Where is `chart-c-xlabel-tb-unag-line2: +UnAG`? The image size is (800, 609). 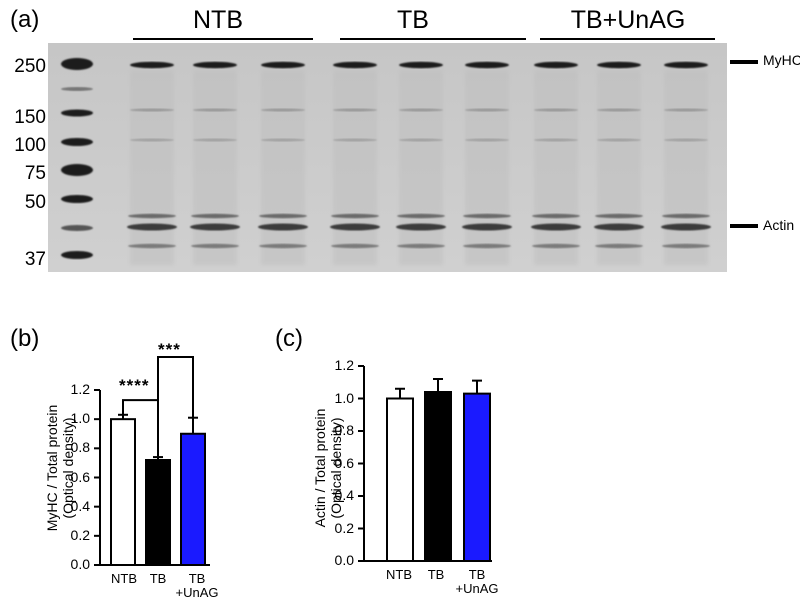 chart-c-xlabel-tb-unag-line2: +UnAG is located at coordinates (477, 588).